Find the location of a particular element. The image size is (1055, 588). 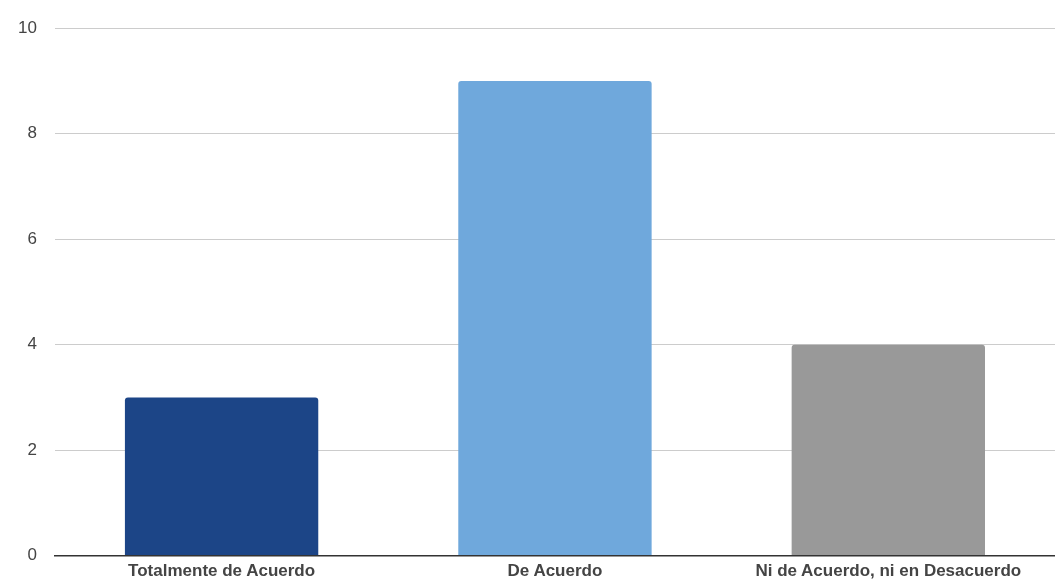

x-tick-label: Ni de Acuerdo, ni en Desacuerdo is located at coordinates (888, 571).